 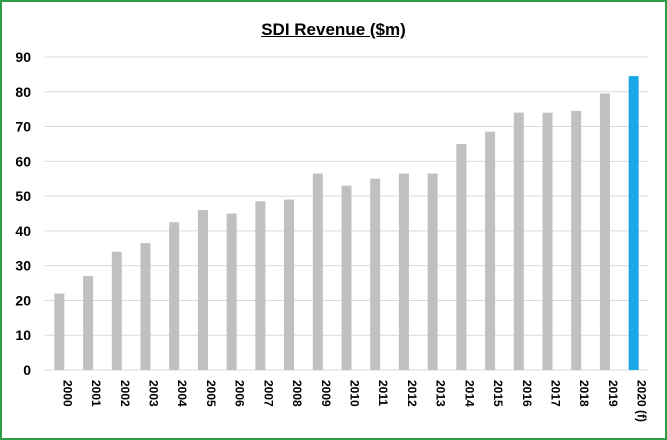 I want to click on x-tick-label: 2000, so click(x=67, y=393).